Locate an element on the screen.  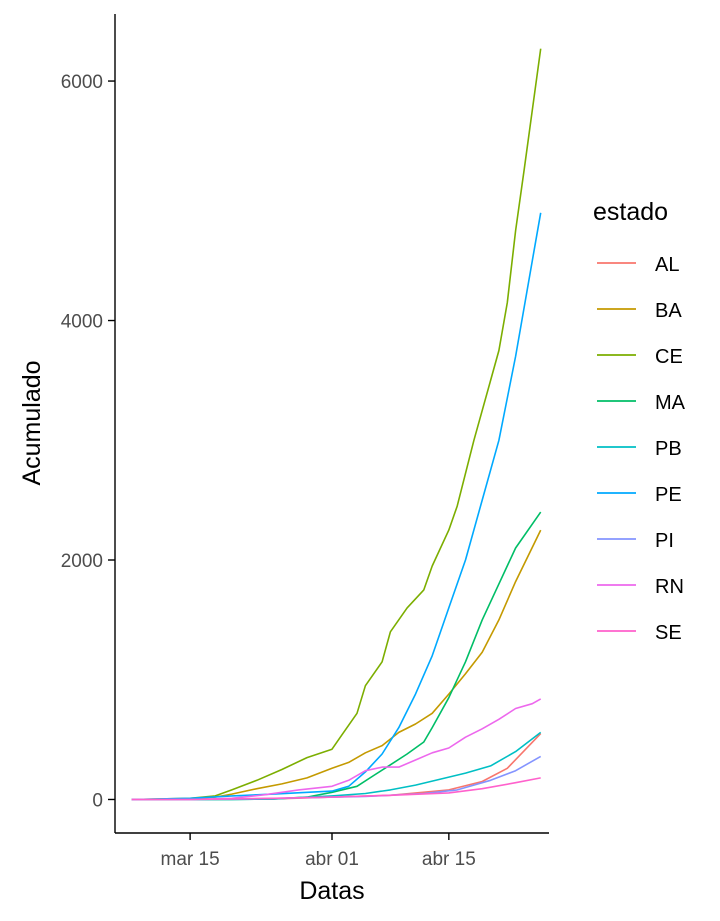
legend-label-ba: BA is located at coordinates (668, 311).